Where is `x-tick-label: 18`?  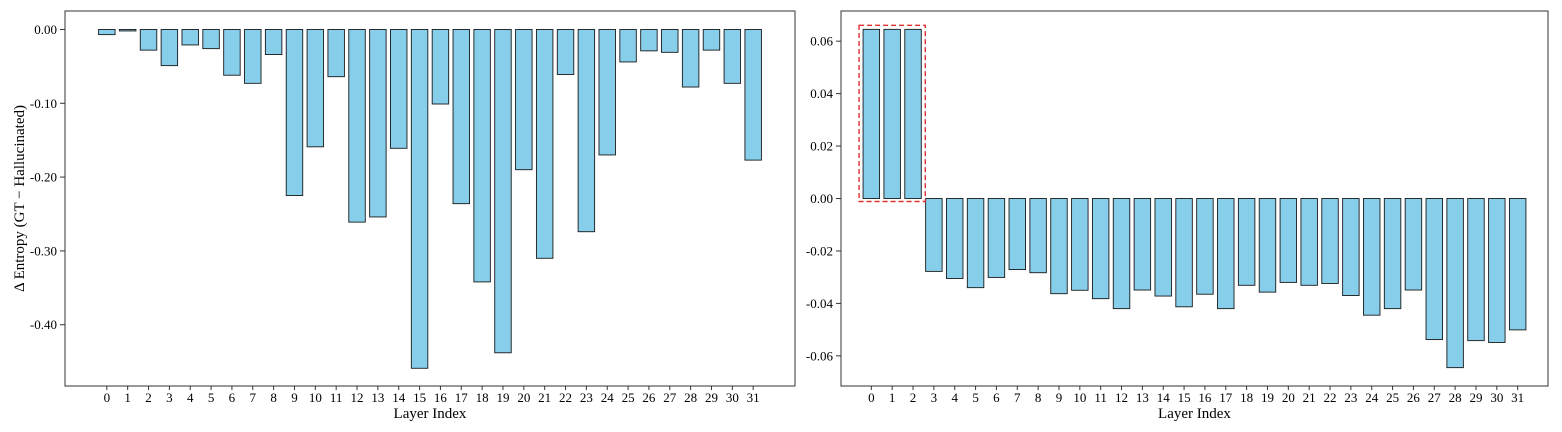
x-tick-label: 18 is located at coordinates (1246, 397).